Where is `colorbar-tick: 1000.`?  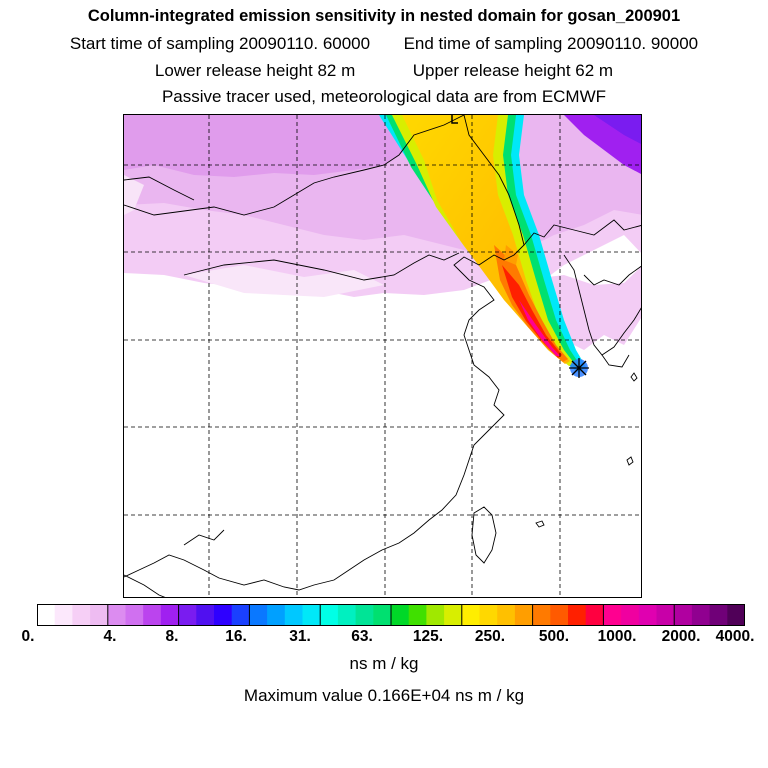
colorbar-tick: 1000. is located at coordinates (617, 636).